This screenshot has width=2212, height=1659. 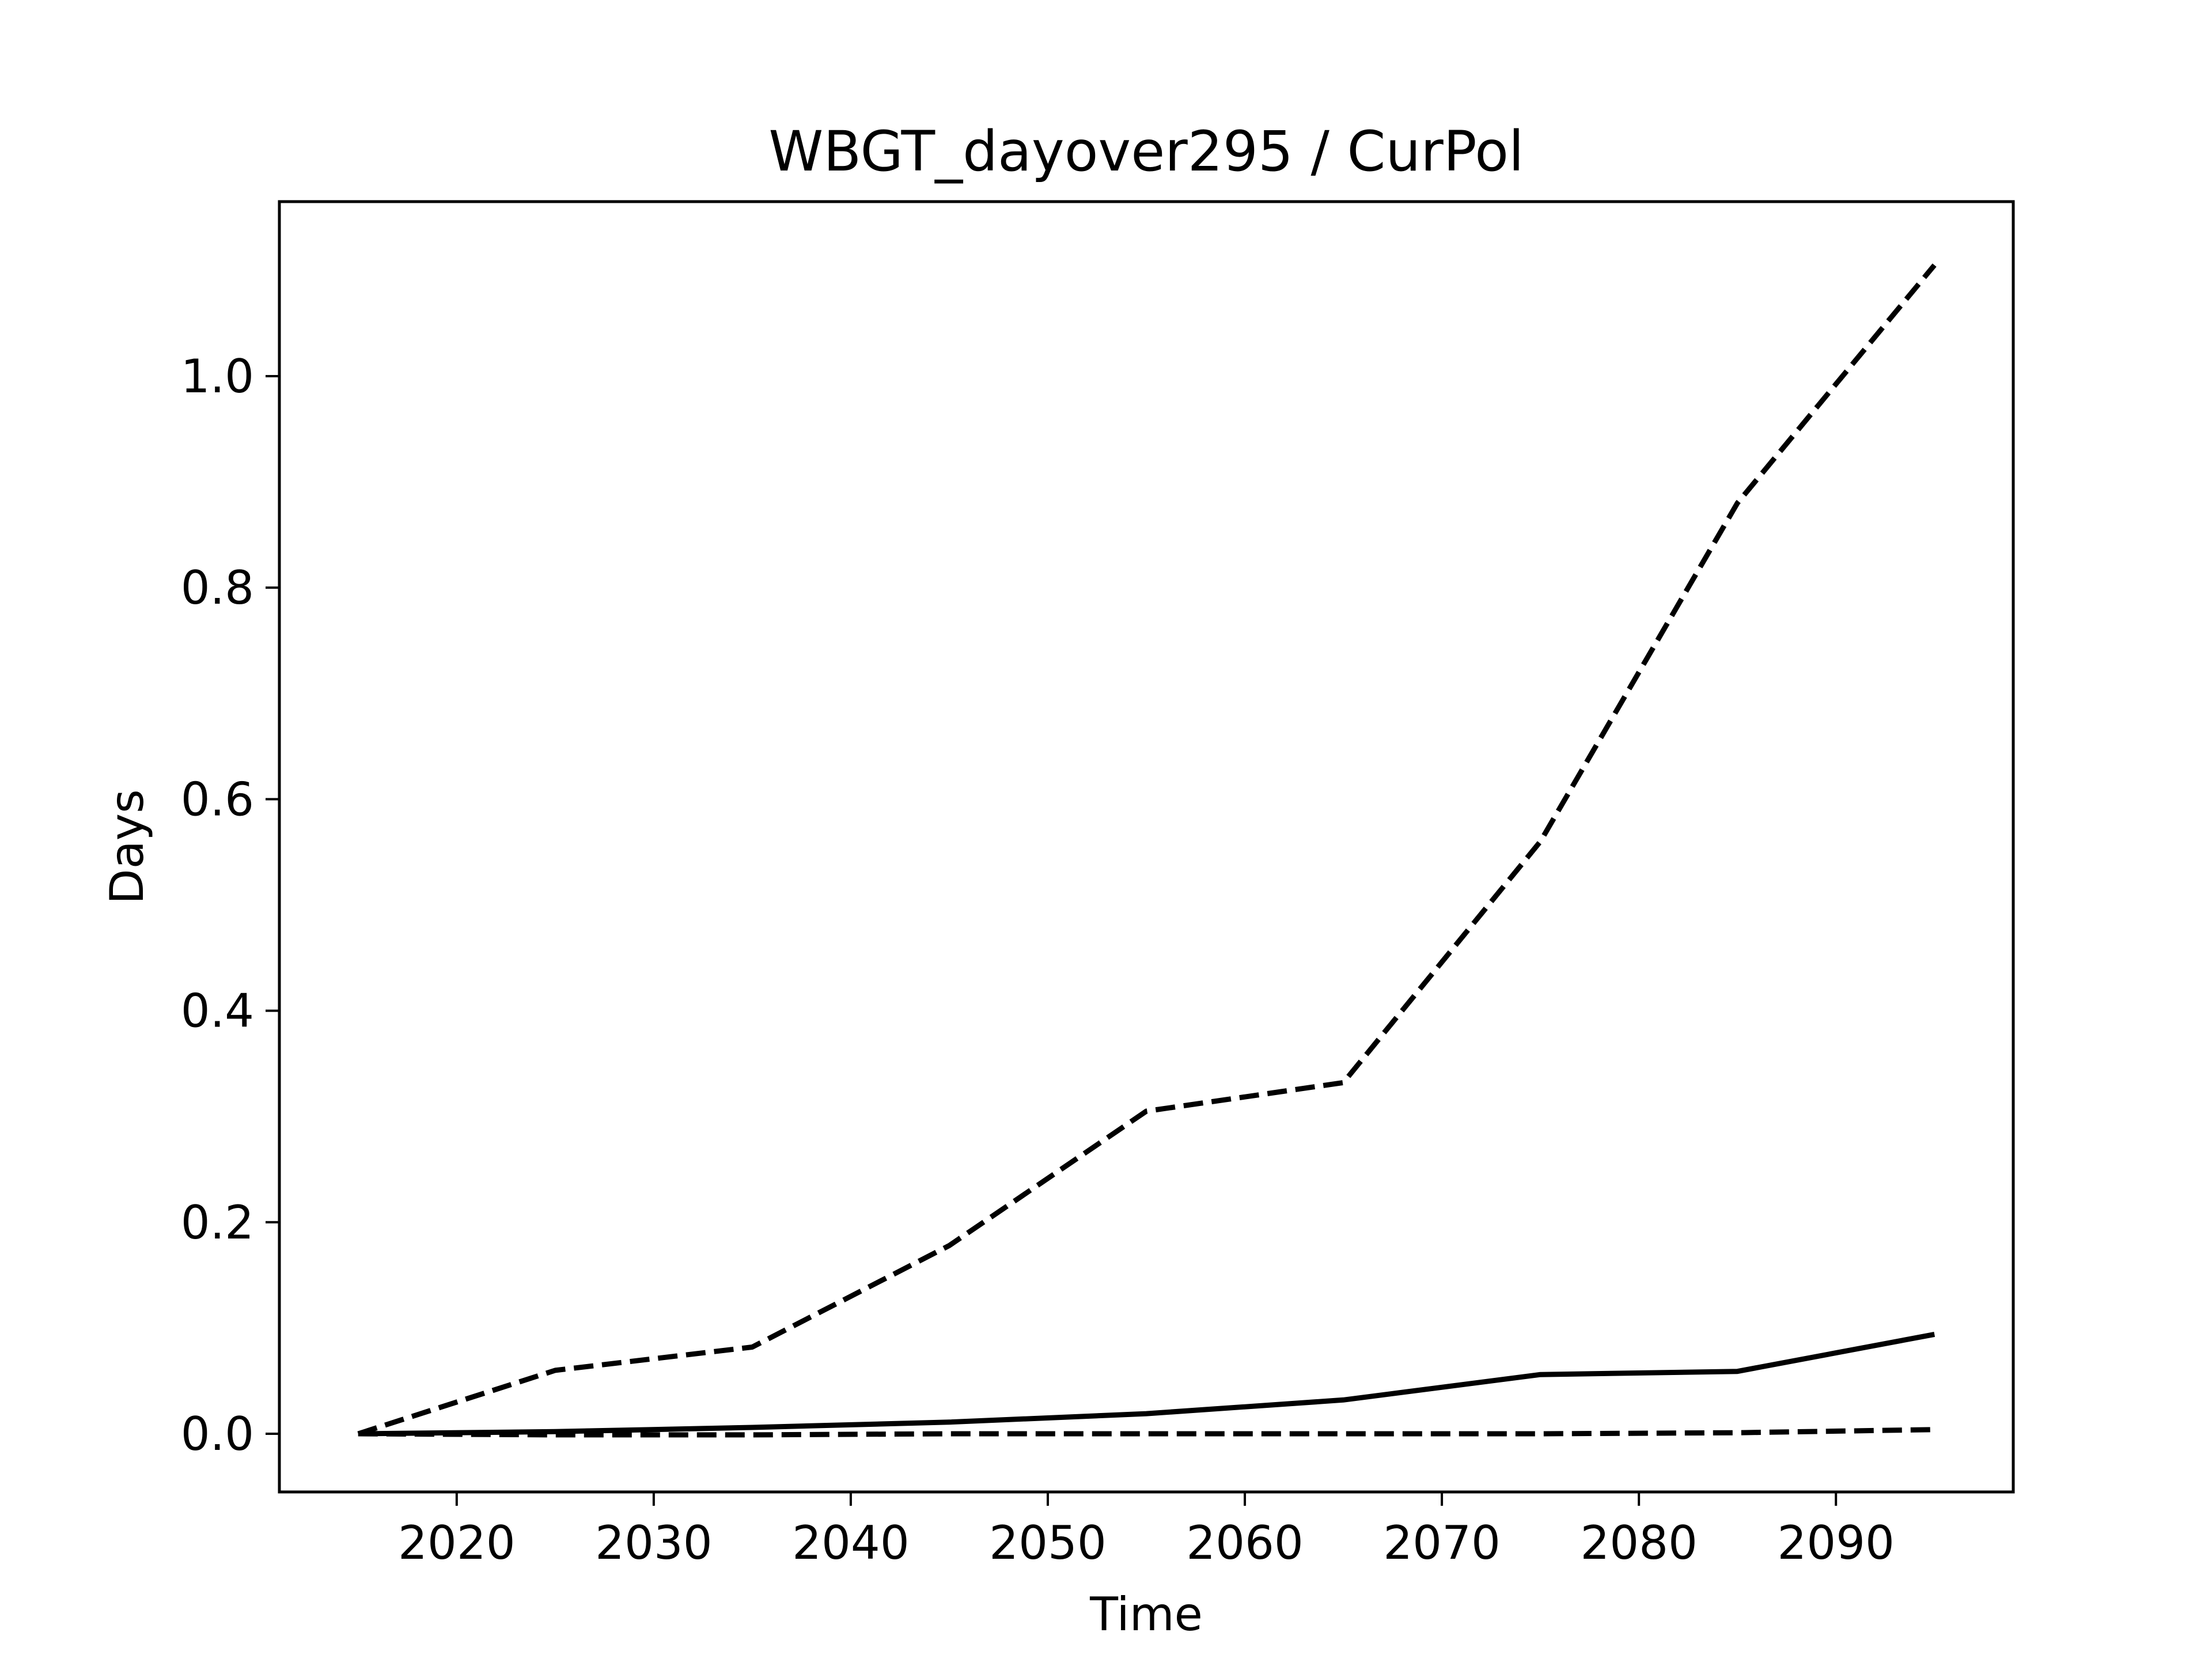 What do you see at coordinates (654, 1543) in the screenshot?
I see `x-tick-label: 2030` at bounding box center [654, 1543].